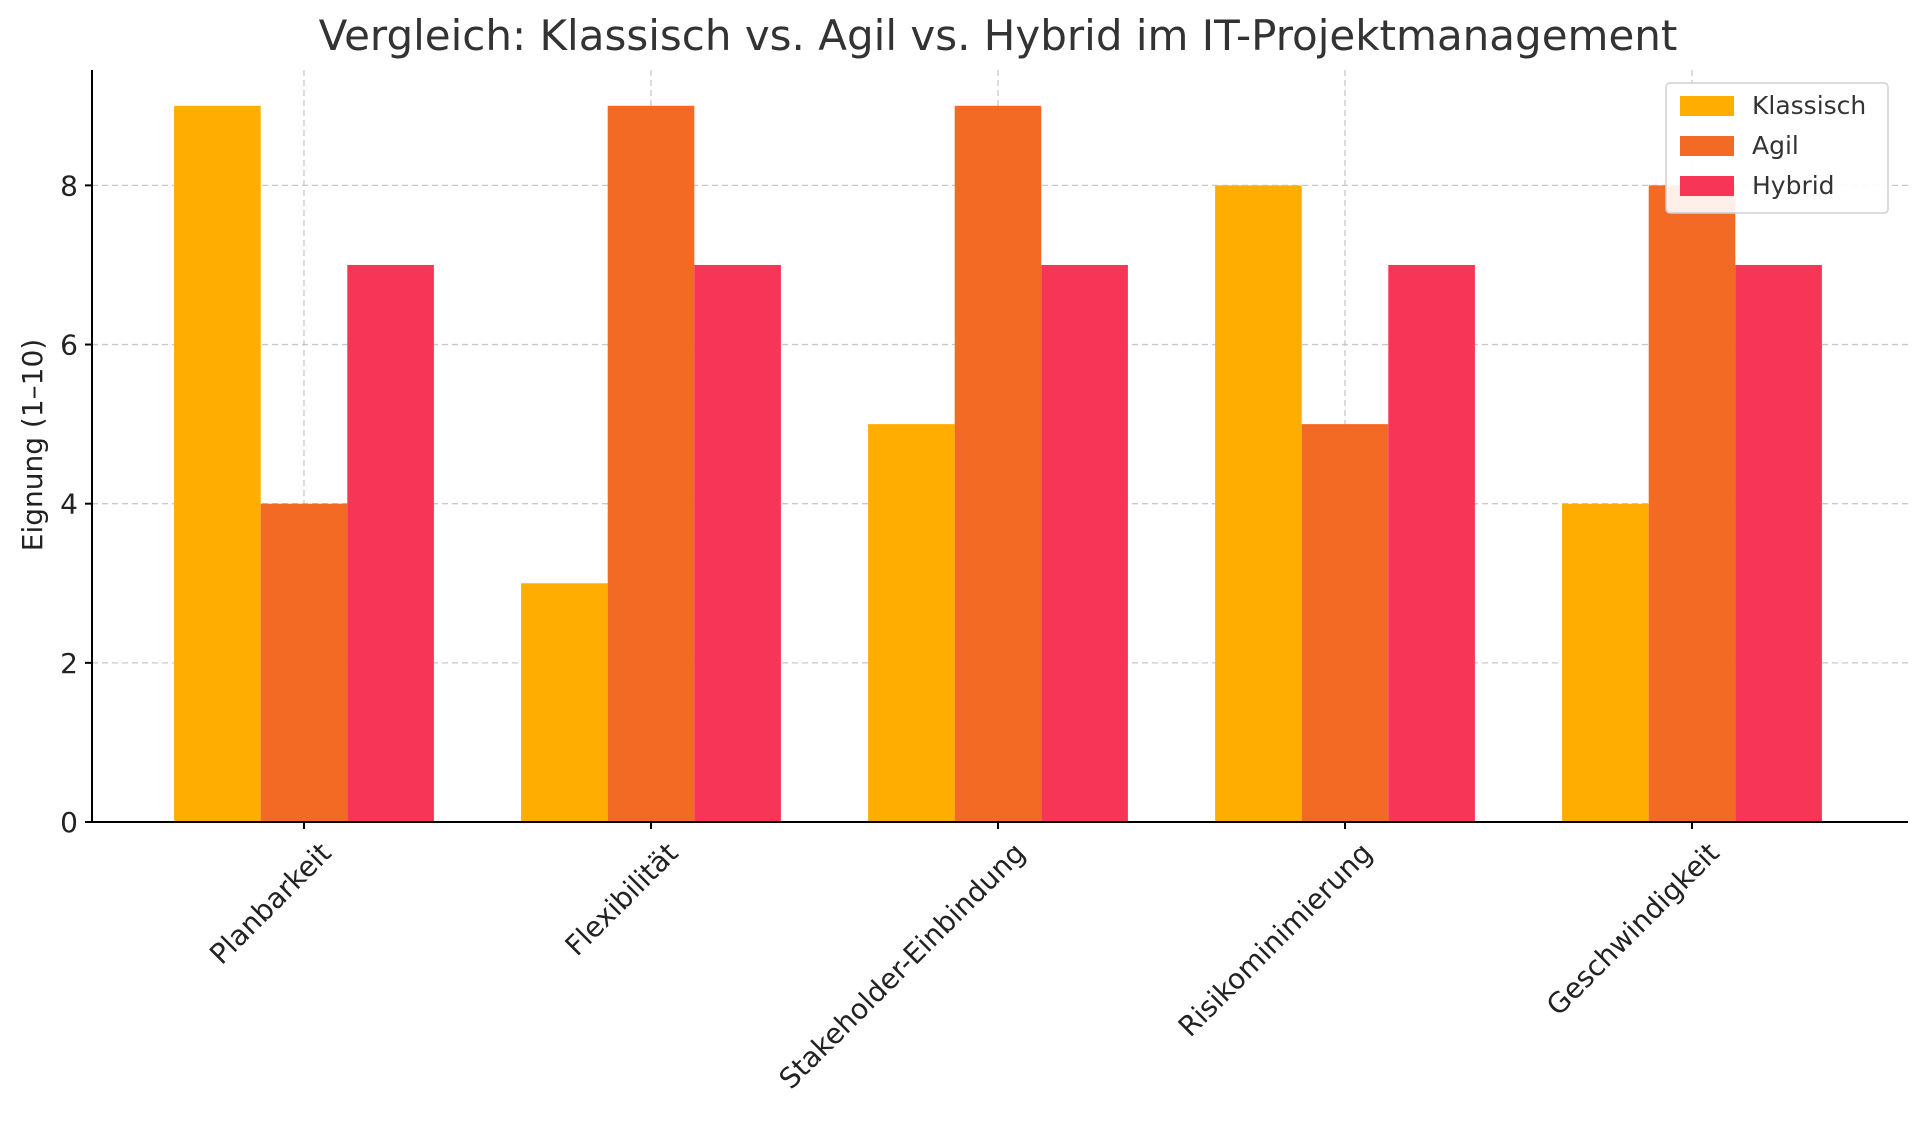  I want to click on y-tick-label: 0, so click(69, 822).